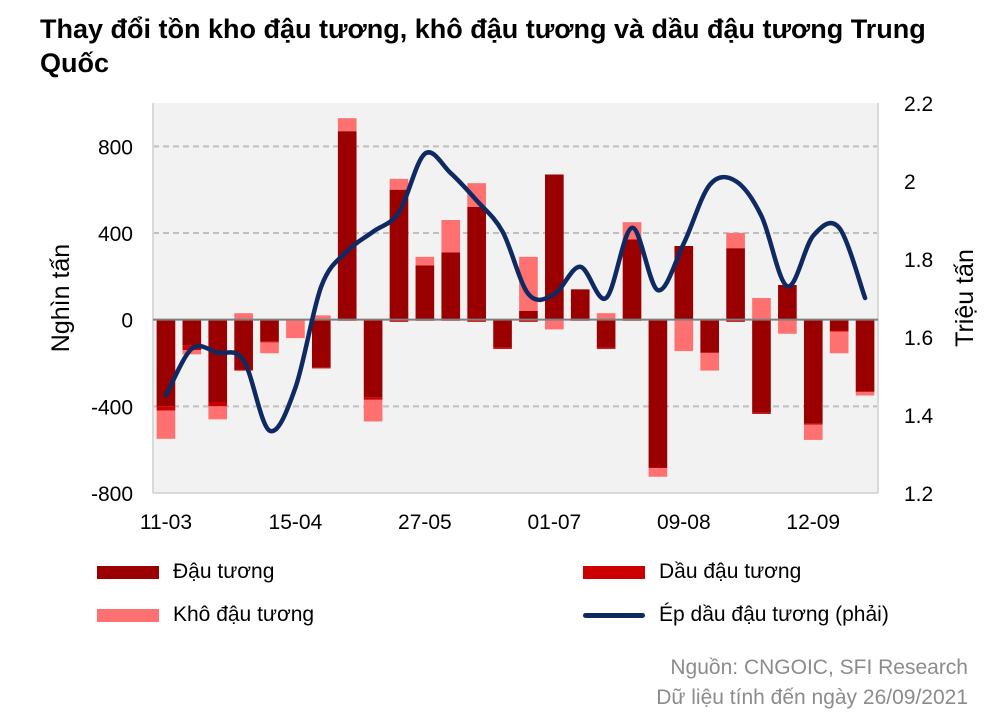 The height and width of the screenshot is (716, 1000). I want to click on y2-tick-label: 2.2, so click(918, 104).